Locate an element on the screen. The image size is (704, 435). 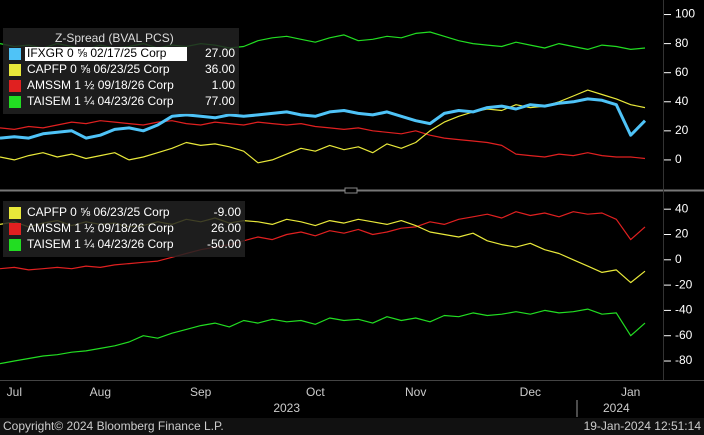
legend-label: IFXGR 0 ⅝ 02/17/25 Corp is located at coordinates (97, 53).